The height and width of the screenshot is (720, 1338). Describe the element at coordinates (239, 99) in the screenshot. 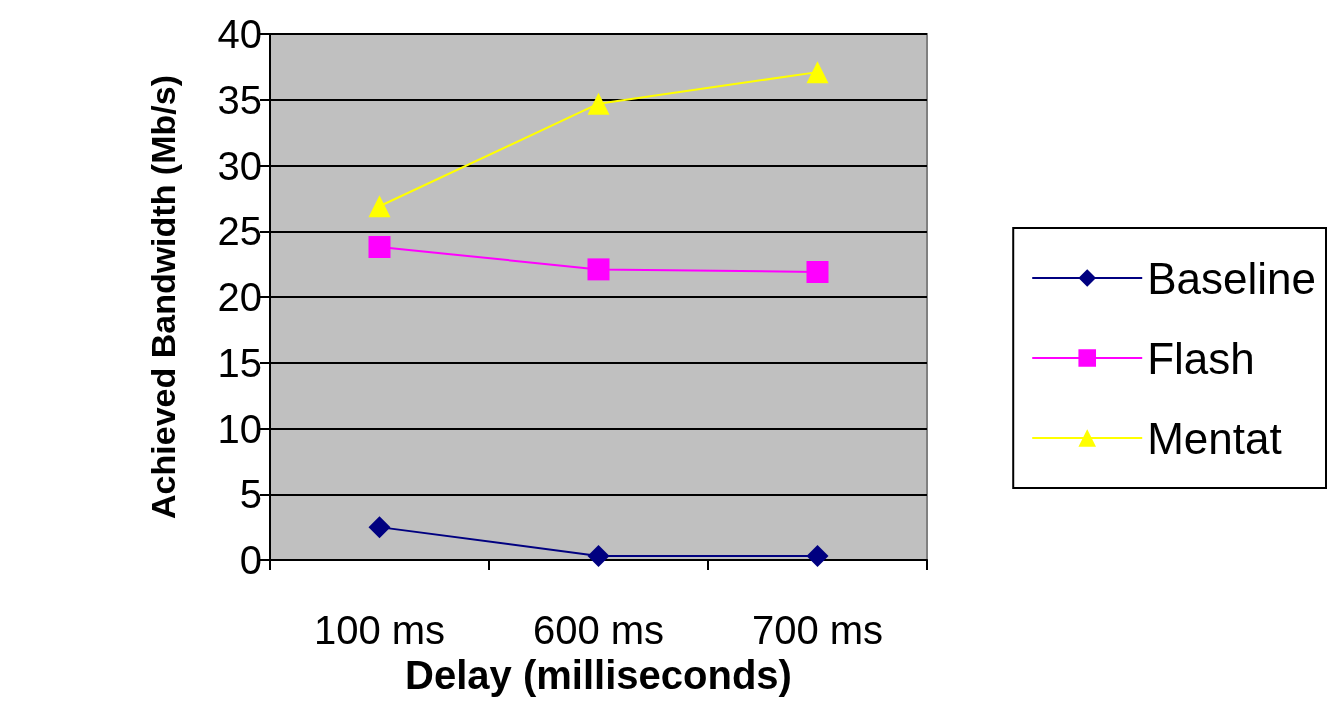

I see `y-tick-label: 35` at that location.